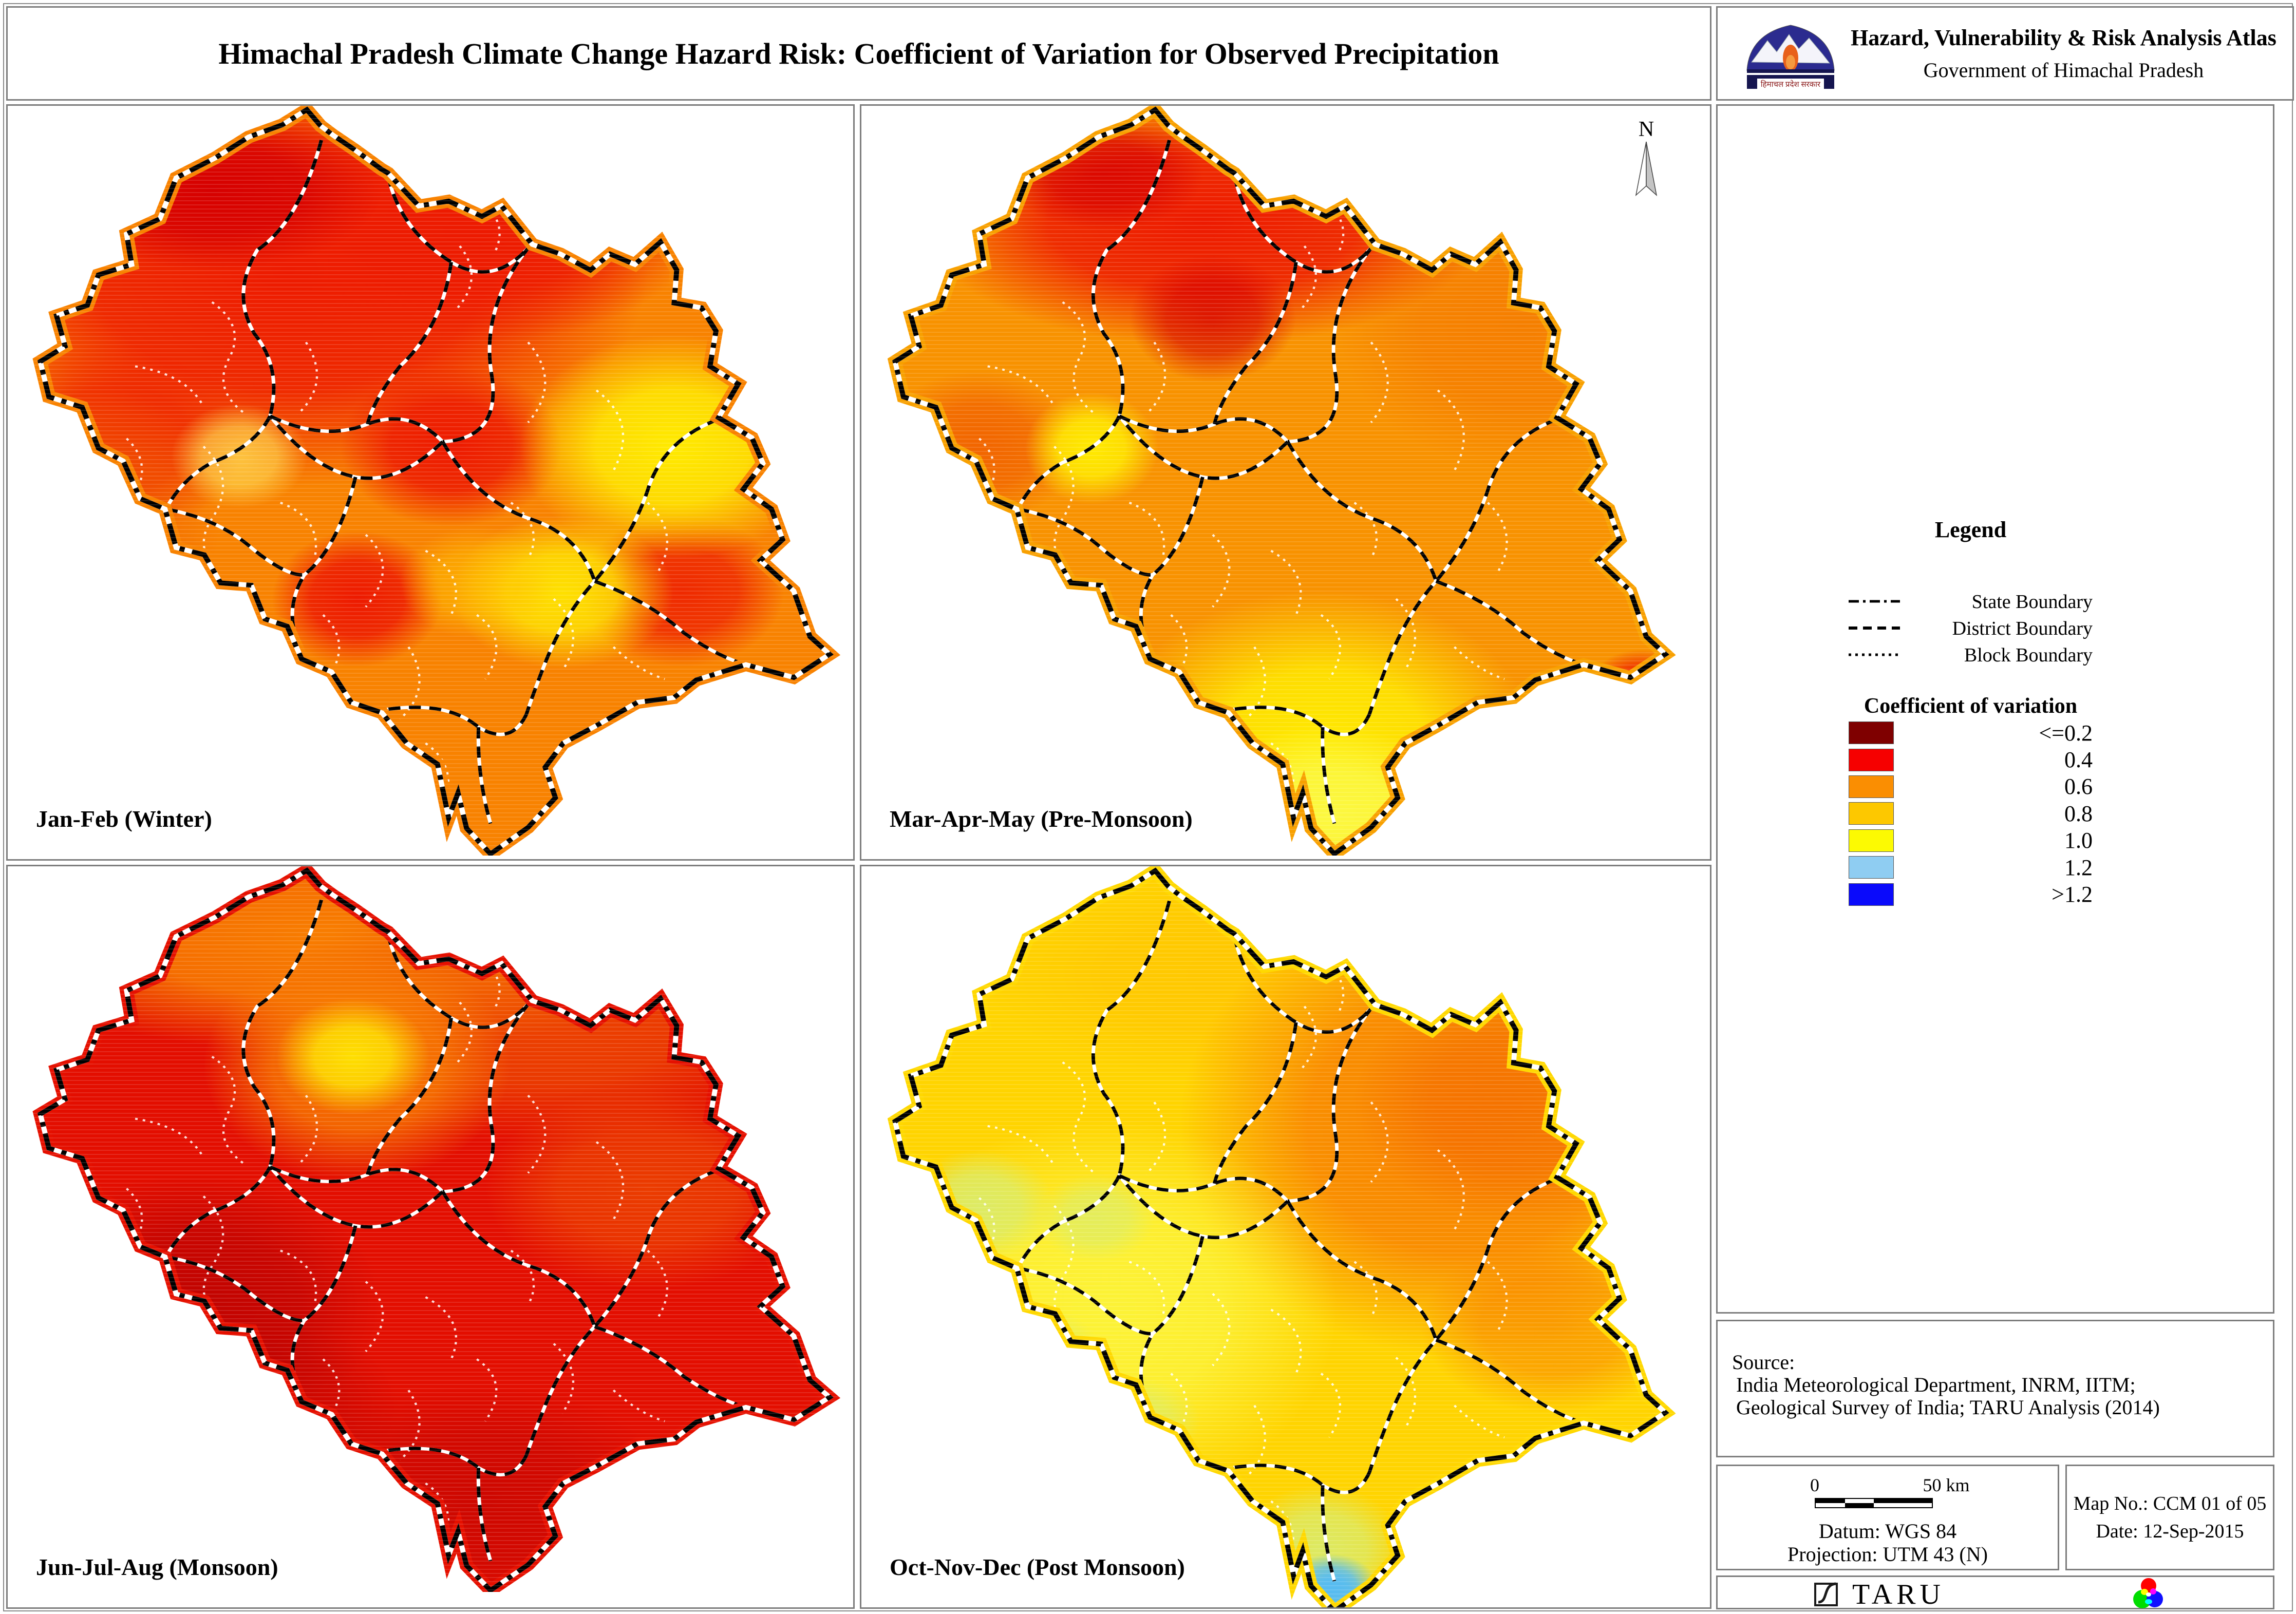 The image size is (2296, 1614). I want to click on panel-label-monsoon: Jun-Jul-Aug (Monsoon), so click(157, 1567).